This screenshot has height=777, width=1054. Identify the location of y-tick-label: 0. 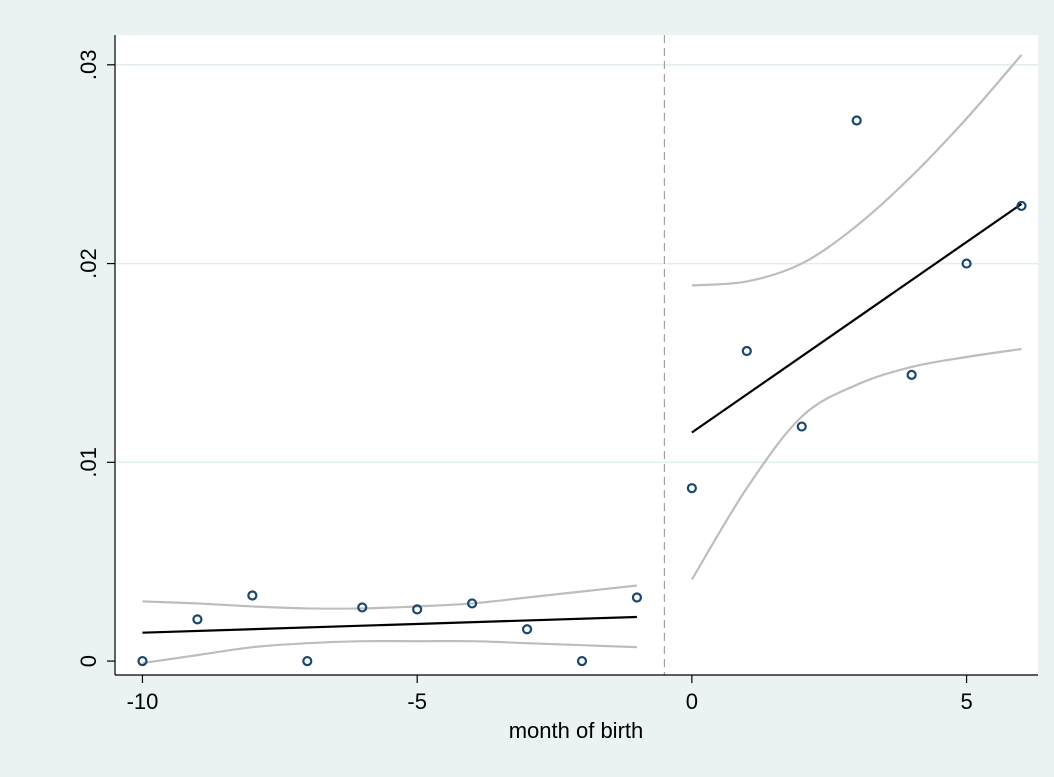
(88, 661).